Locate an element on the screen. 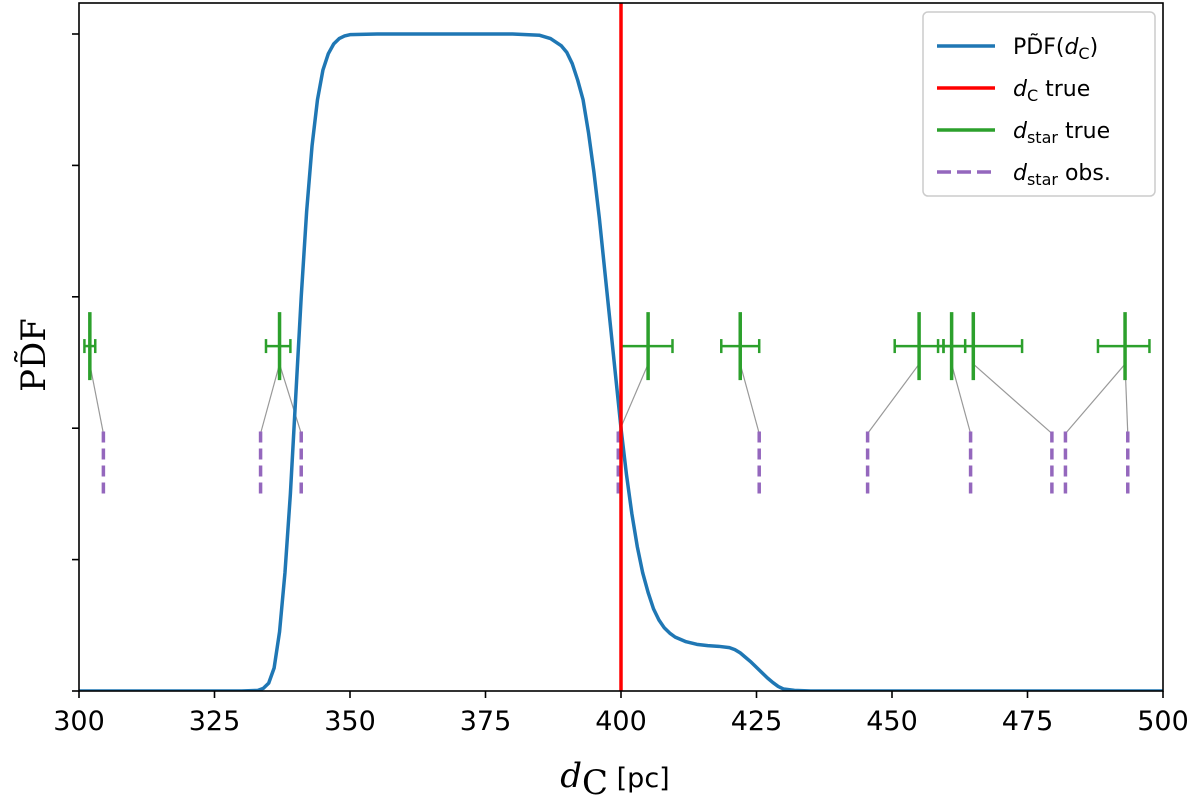  x-tick-label: 475 is located at coordinates (1028, 721).